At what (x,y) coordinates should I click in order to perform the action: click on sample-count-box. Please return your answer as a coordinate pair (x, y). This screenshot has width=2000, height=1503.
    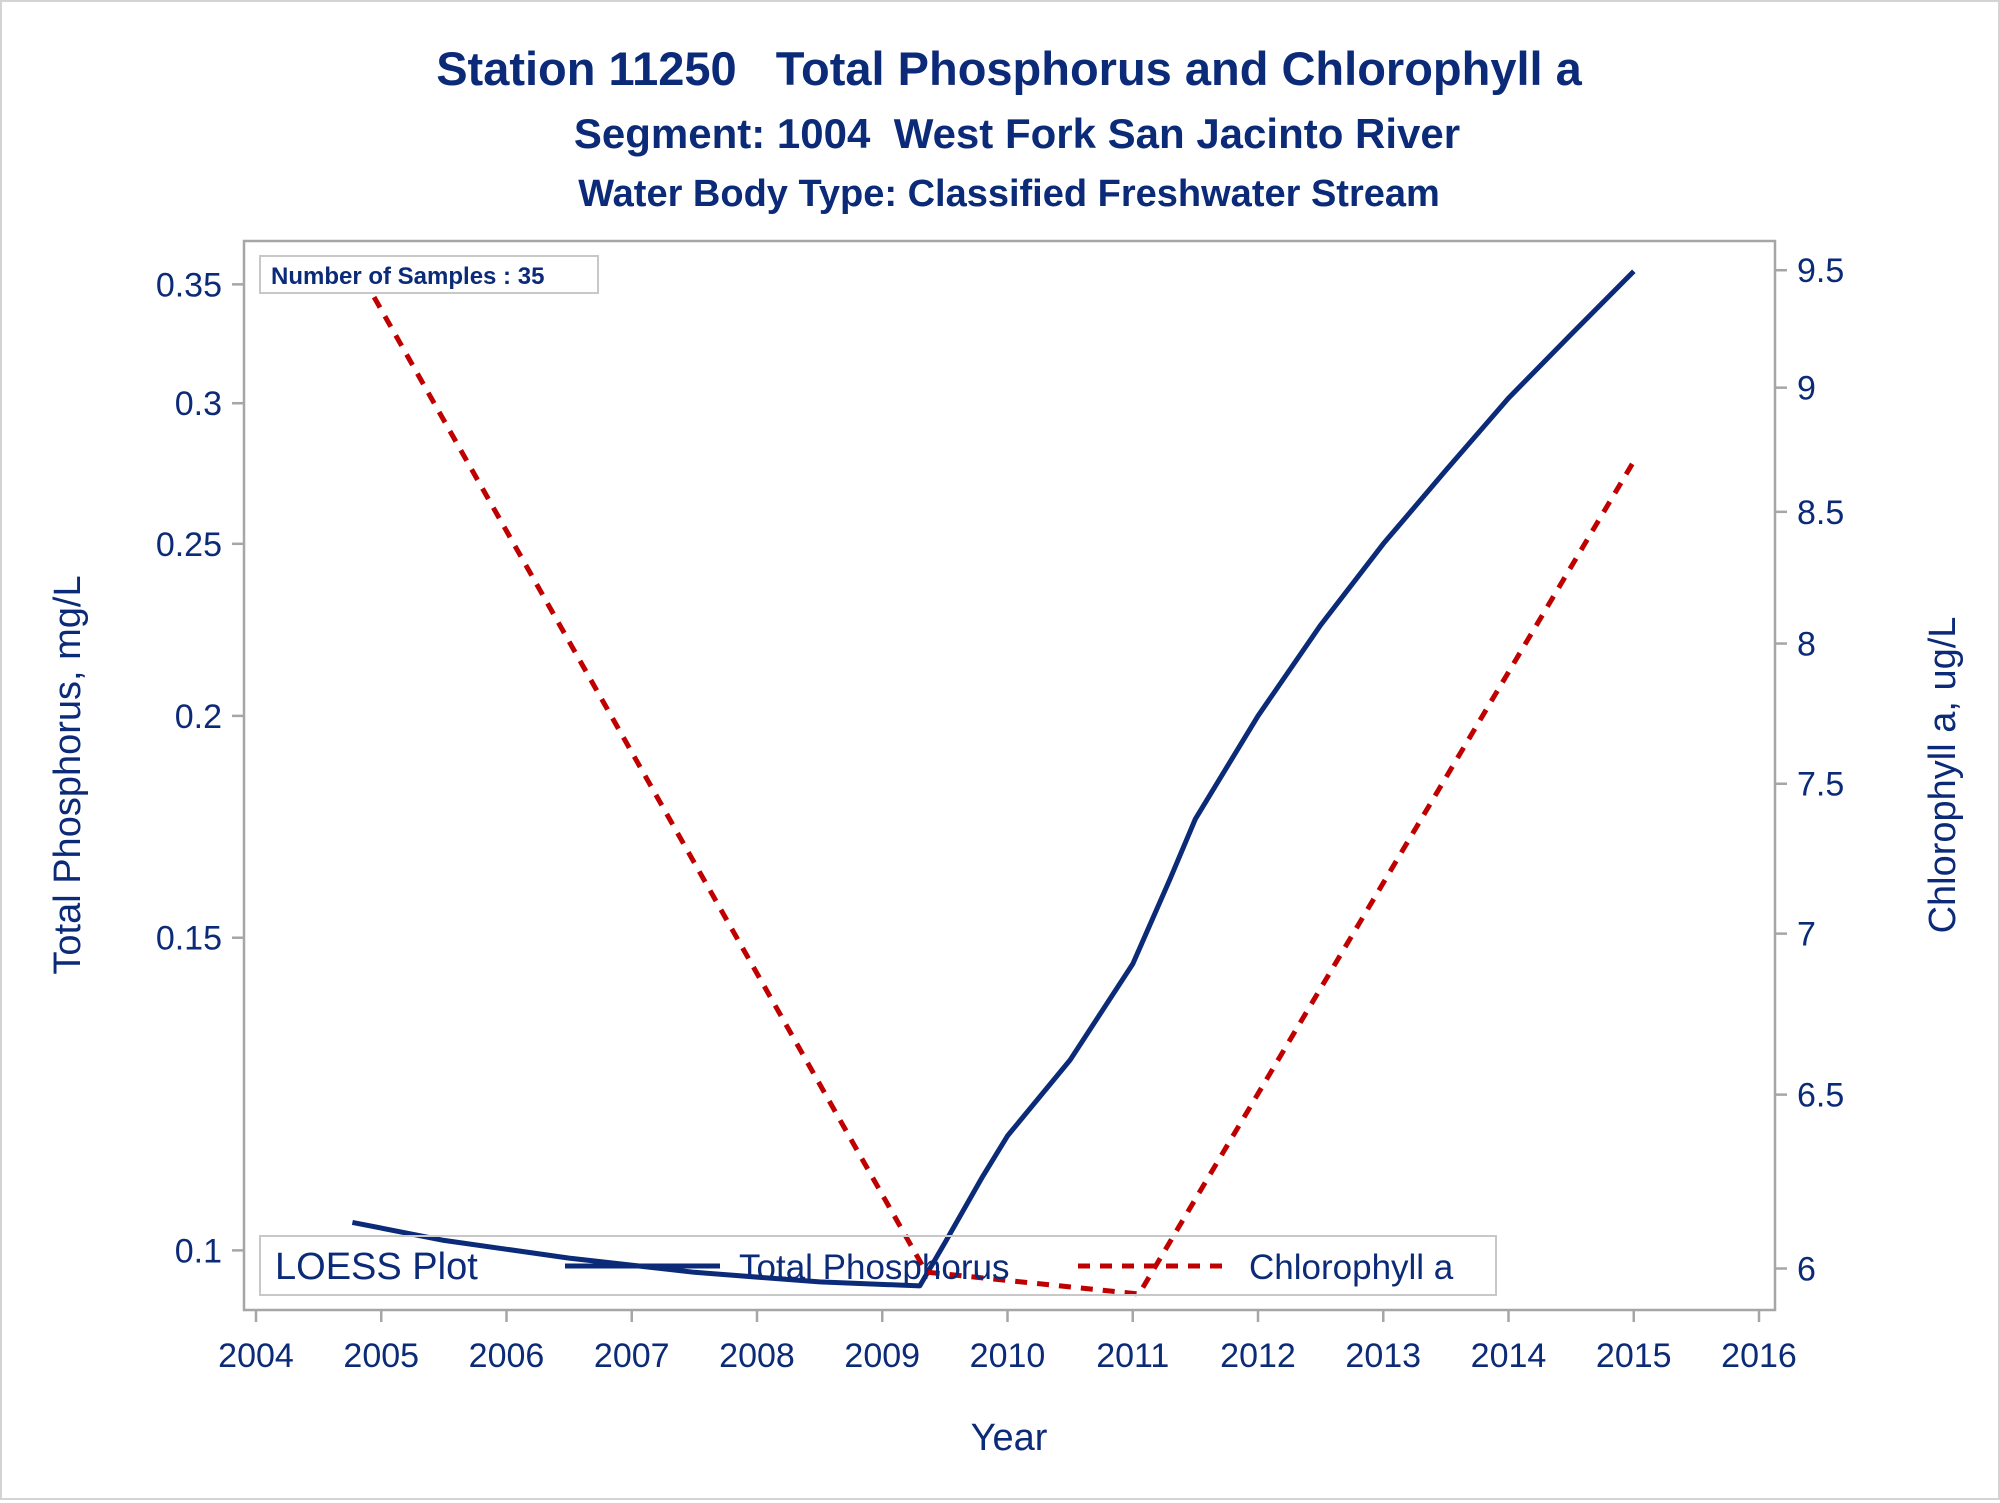
    Looking at the image, I should click on (429, 274).